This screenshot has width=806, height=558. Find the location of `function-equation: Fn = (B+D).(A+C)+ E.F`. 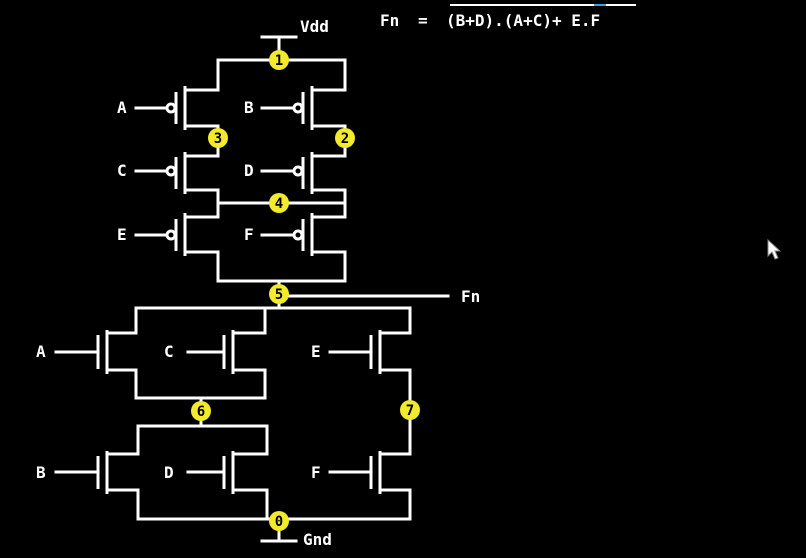

function-equation: Fn = (B+D).(A+C)+ E.F is located at coordinates (508, 17).